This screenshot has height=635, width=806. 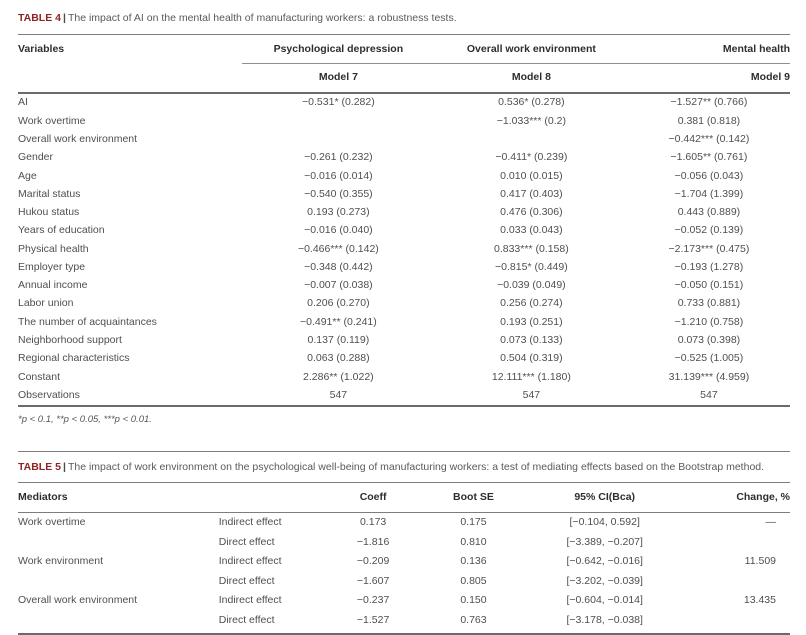 What do you see at coordinates (338, 140) in the screenshot?
I see `model7-value-cell` at bounding box center [338, 140].